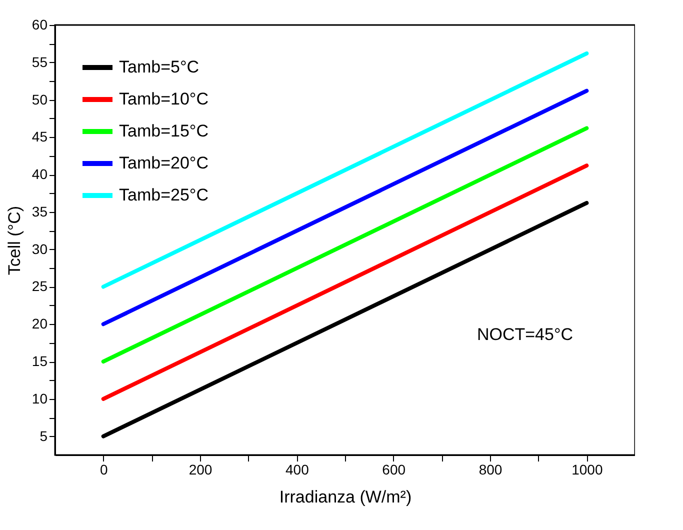 The height and width of the screenshot is (530, 683). What do you see at coordinates (163, 99) in the screenshot?
I see `legend-label: Tamb=10°C` at bounding box center [163, 99].